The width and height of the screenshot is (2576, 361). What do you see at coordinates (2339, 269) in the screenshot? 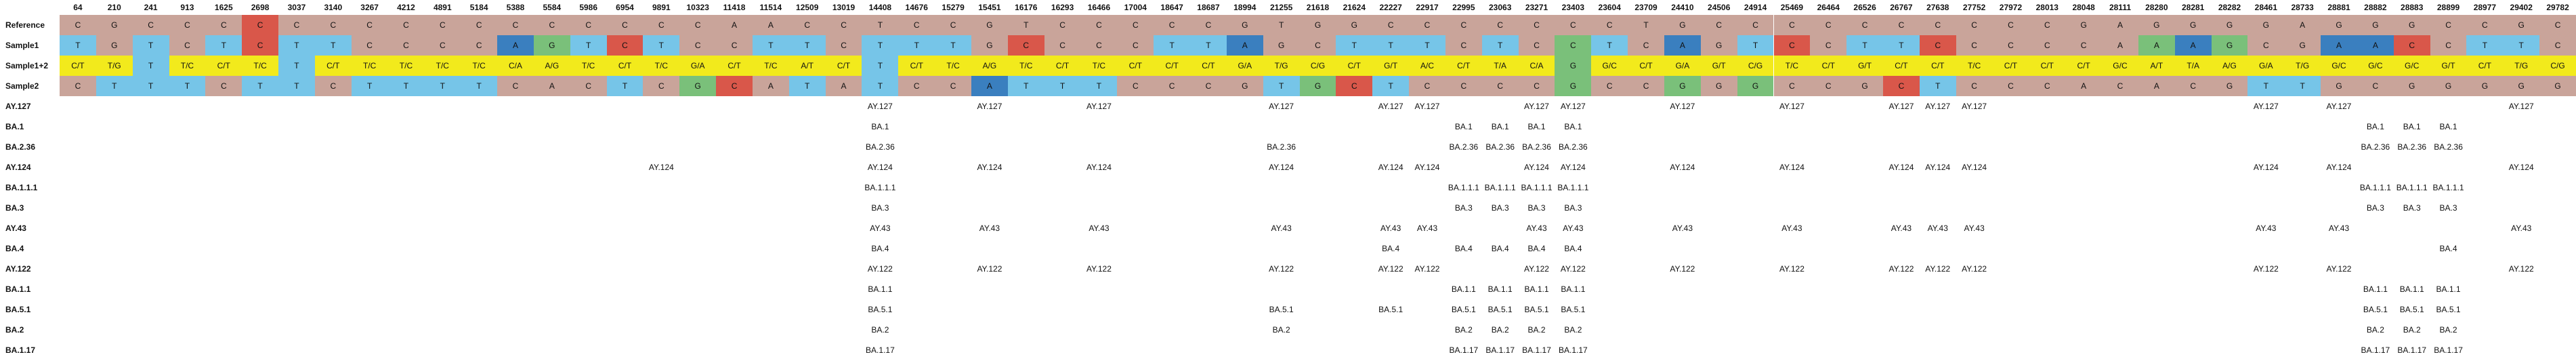
I see `cell-value: AY.122` at bounding box center [2339, 269].